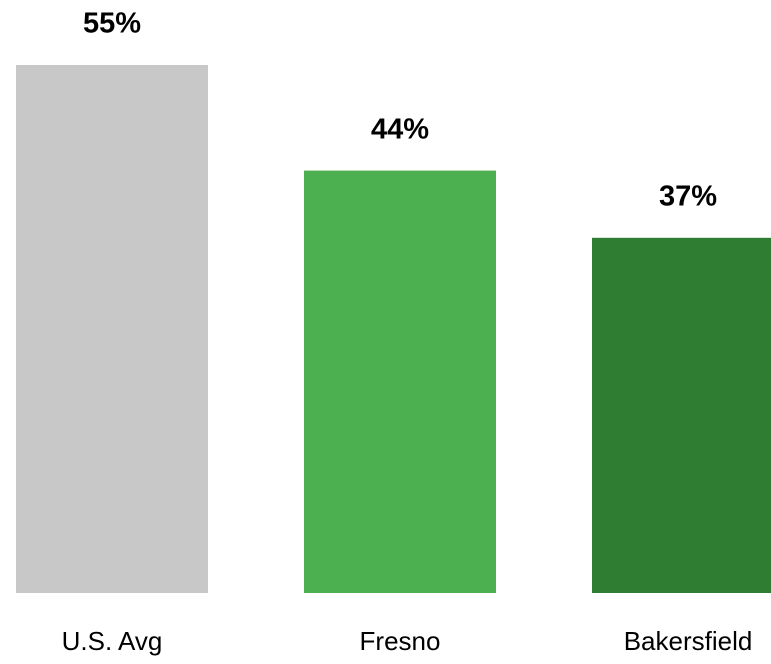 The image size is (771, 664). What do you see at coordinates (400, 641) in the screenshot?
I see `x-tick-label: Fresno` at bounding box center [400, 641].